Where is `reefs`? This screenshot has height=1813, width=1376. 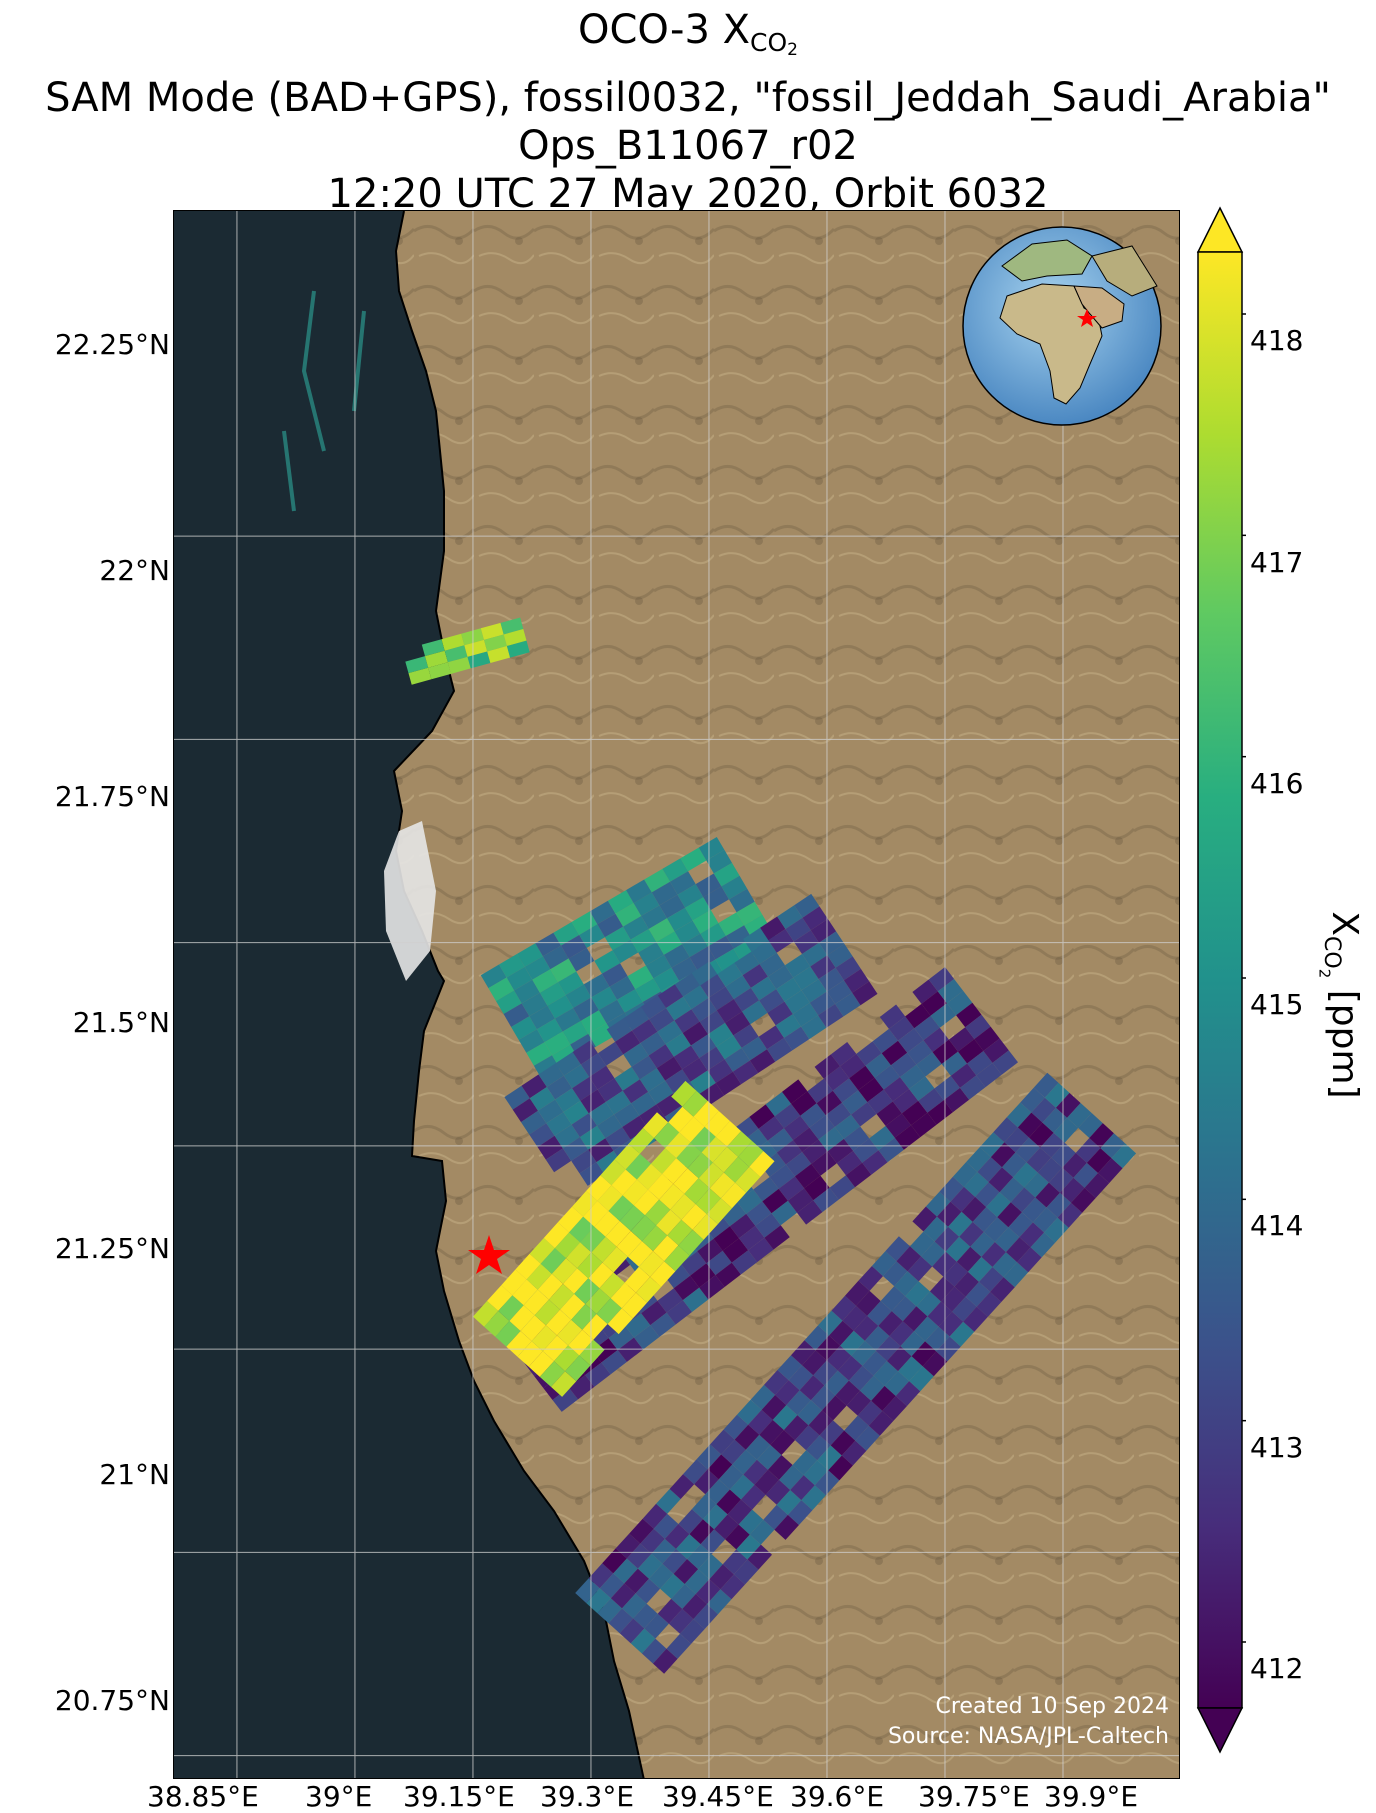
reefs is located at coordinates (324, 401).